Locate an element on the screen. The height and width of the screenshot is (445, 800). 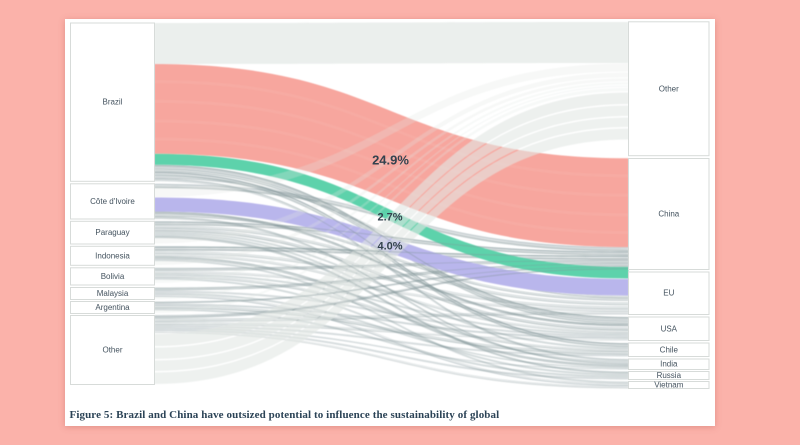
svg-text: Paraguay is located at coordinates (112, 232).